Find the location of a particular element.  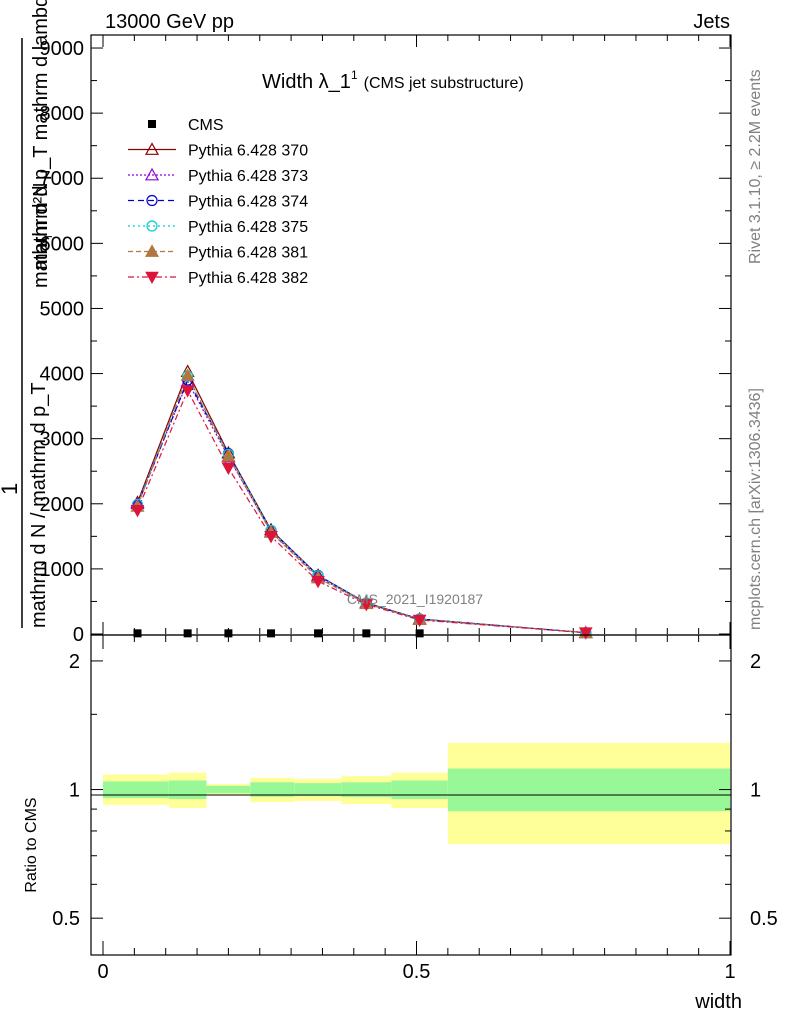

xtick-label: 0.5 is located at coordinates (417, 972).